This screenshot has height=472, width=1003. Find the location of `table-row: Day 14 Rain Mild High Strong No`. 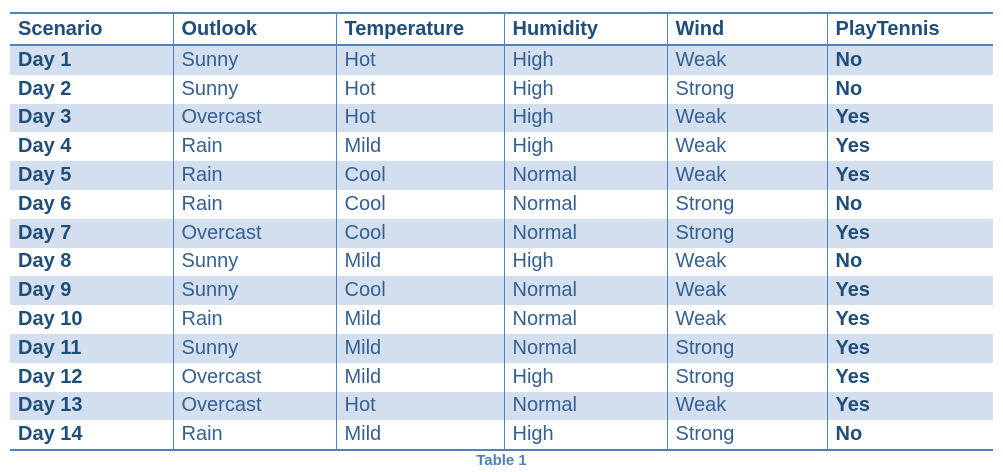

table-row: Day 14 Rain Mild High Strong No is located at coordinates (501, 436).